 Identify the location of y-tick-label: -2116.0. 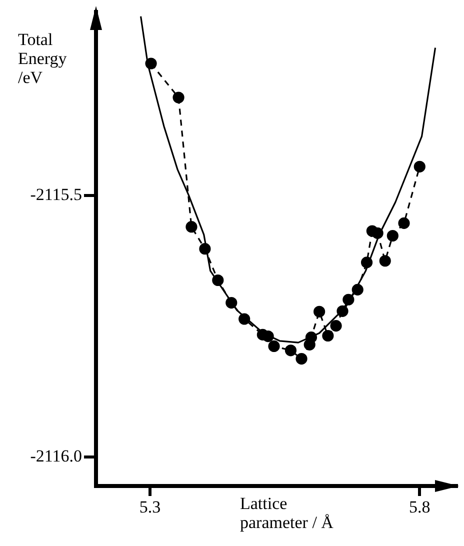
(56, 456).